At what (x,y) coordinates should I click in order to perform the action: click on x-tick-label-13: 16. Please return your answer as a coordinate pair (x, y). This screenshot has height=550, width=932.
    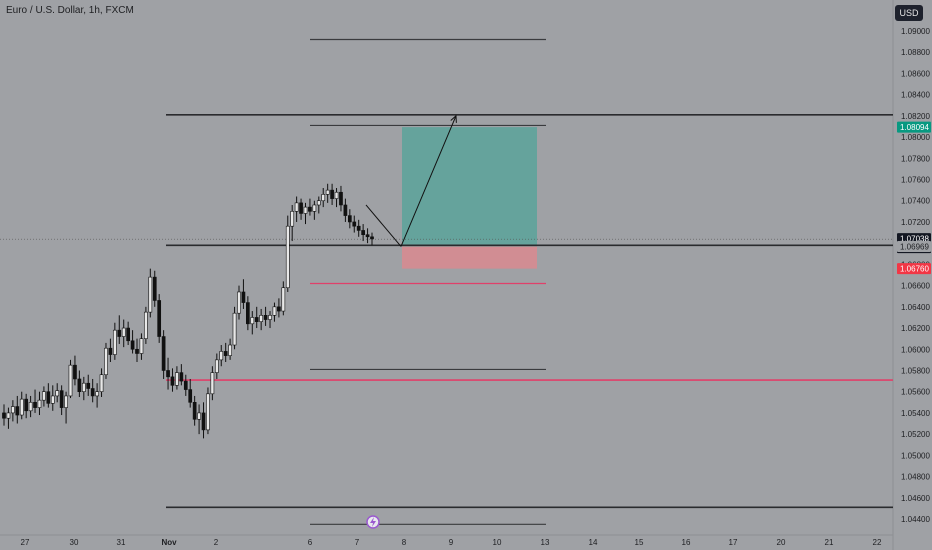
    Looking at the image, I should click on (686, 542).